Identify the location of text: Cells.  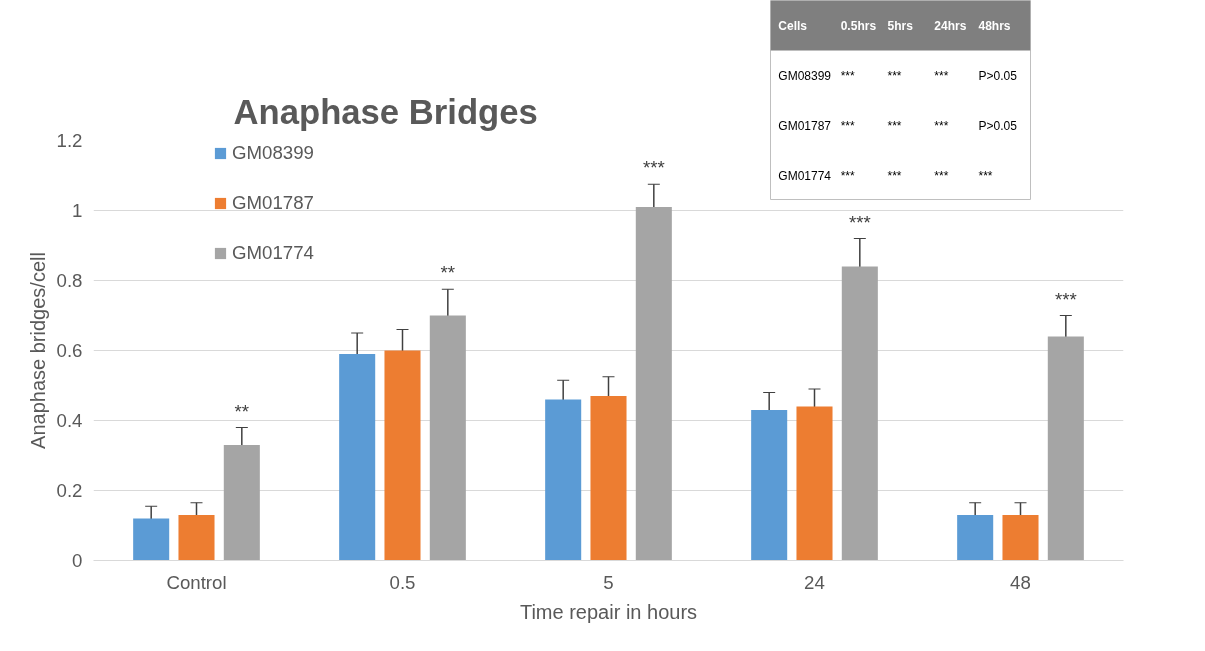
(793, 25).